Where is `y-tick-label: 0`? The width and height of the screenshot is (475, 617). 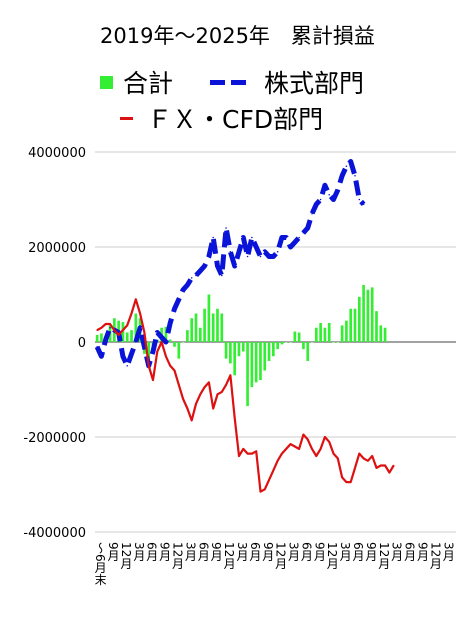 y-tick-label: 0 is located at coordinates (82, 343).